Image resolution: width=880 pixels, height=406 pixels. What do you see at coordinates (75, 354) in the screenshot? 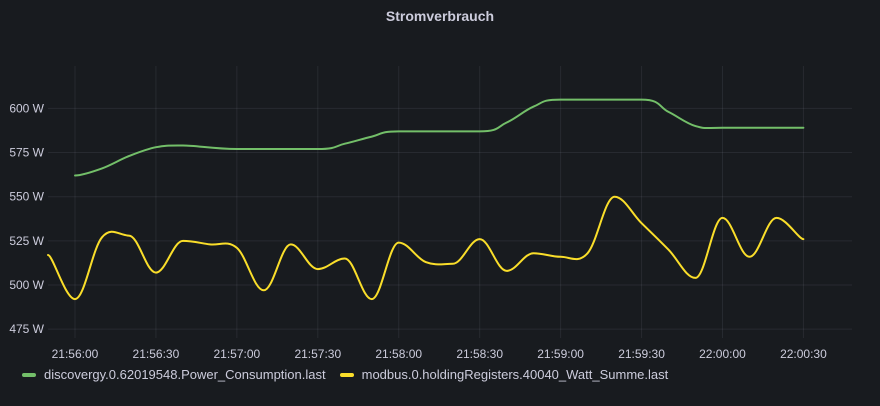
I see `x-tick-label: 21:56:00` at bounding box center [75, 354].